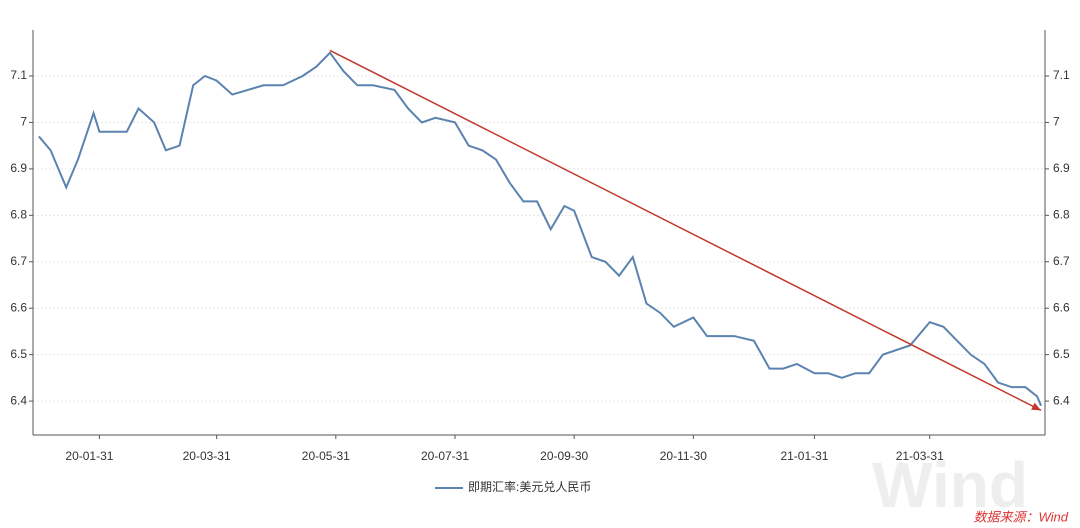 The height and width of the screenshot is (528, 1080). What do you see at coordinates (1061, 354) in the screenshot?
I see `y2-tick-label: 6.5` at bounding box center [1061, 354].